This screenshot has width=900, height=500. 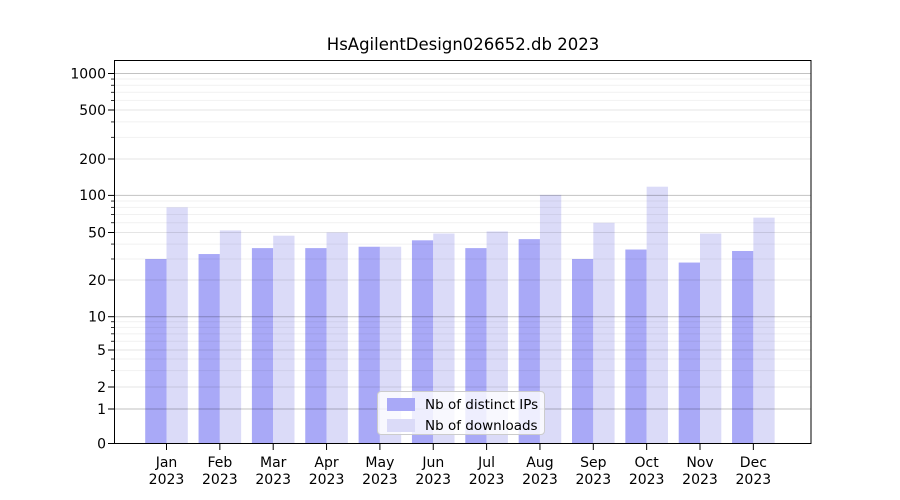 I want to click on bar-distinct-ips-Jan, so click(x=156, y=351).